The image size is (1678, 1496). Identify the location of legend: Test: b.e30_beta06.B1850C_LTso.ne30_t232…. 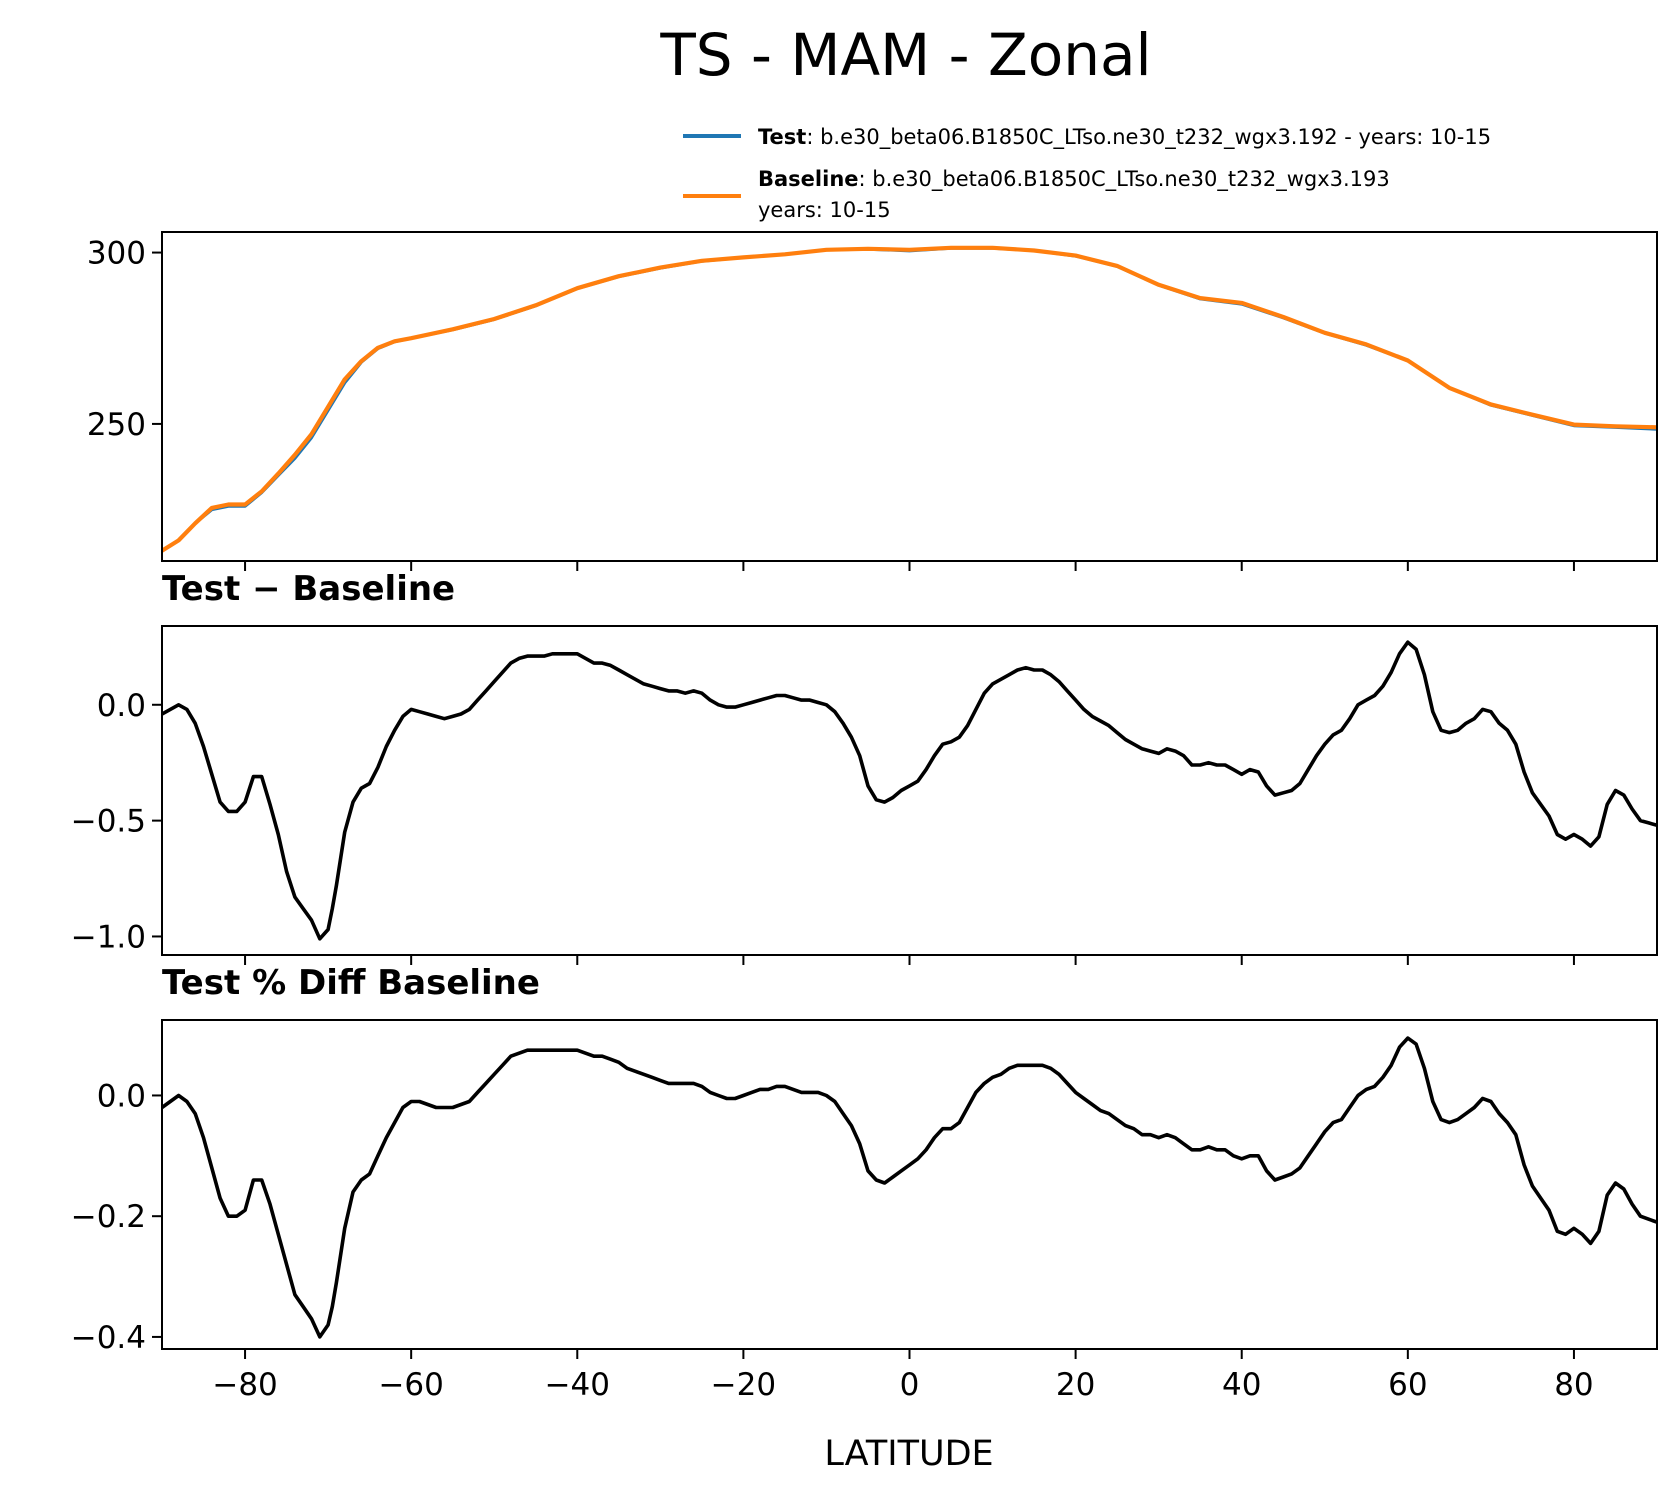
(1087, 173).